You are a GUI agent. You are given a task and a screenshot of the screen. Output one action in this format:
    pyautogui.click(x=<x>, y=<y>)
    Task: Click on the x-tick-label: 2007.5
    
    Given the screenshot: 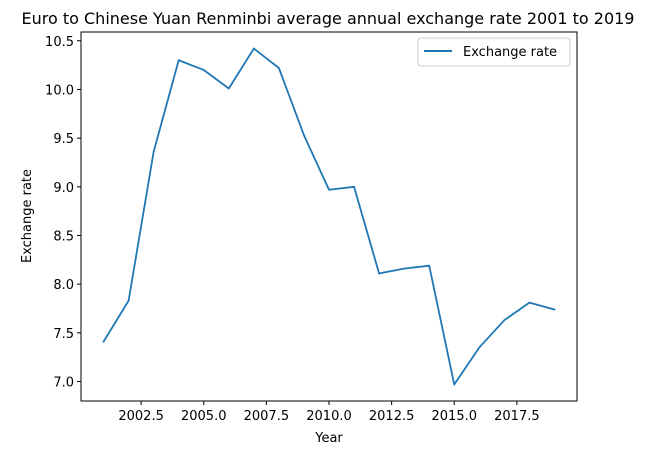 What is the action you would take?
    pyautogui.click(x=267, y=416)
    